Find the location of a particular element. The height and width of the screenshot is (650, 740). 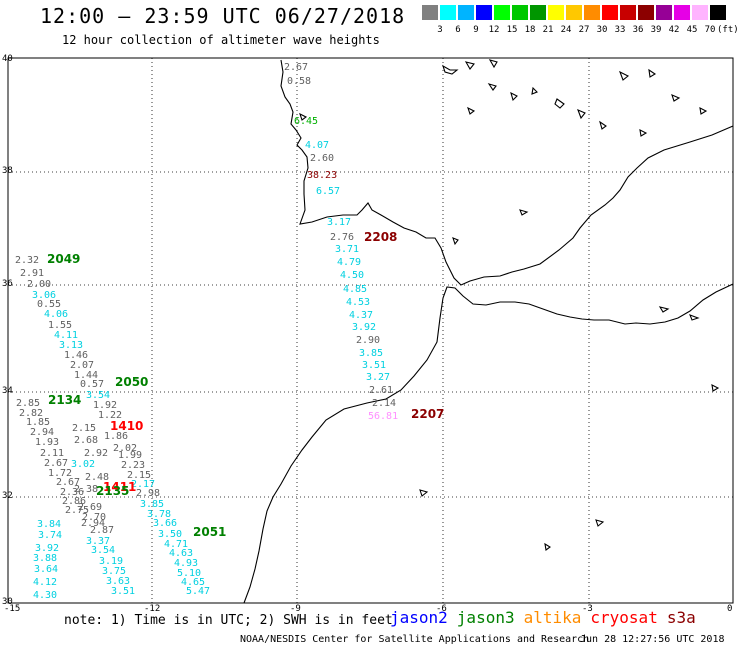

wave-height-value: 3.74 is located at coordinates (50, 535).